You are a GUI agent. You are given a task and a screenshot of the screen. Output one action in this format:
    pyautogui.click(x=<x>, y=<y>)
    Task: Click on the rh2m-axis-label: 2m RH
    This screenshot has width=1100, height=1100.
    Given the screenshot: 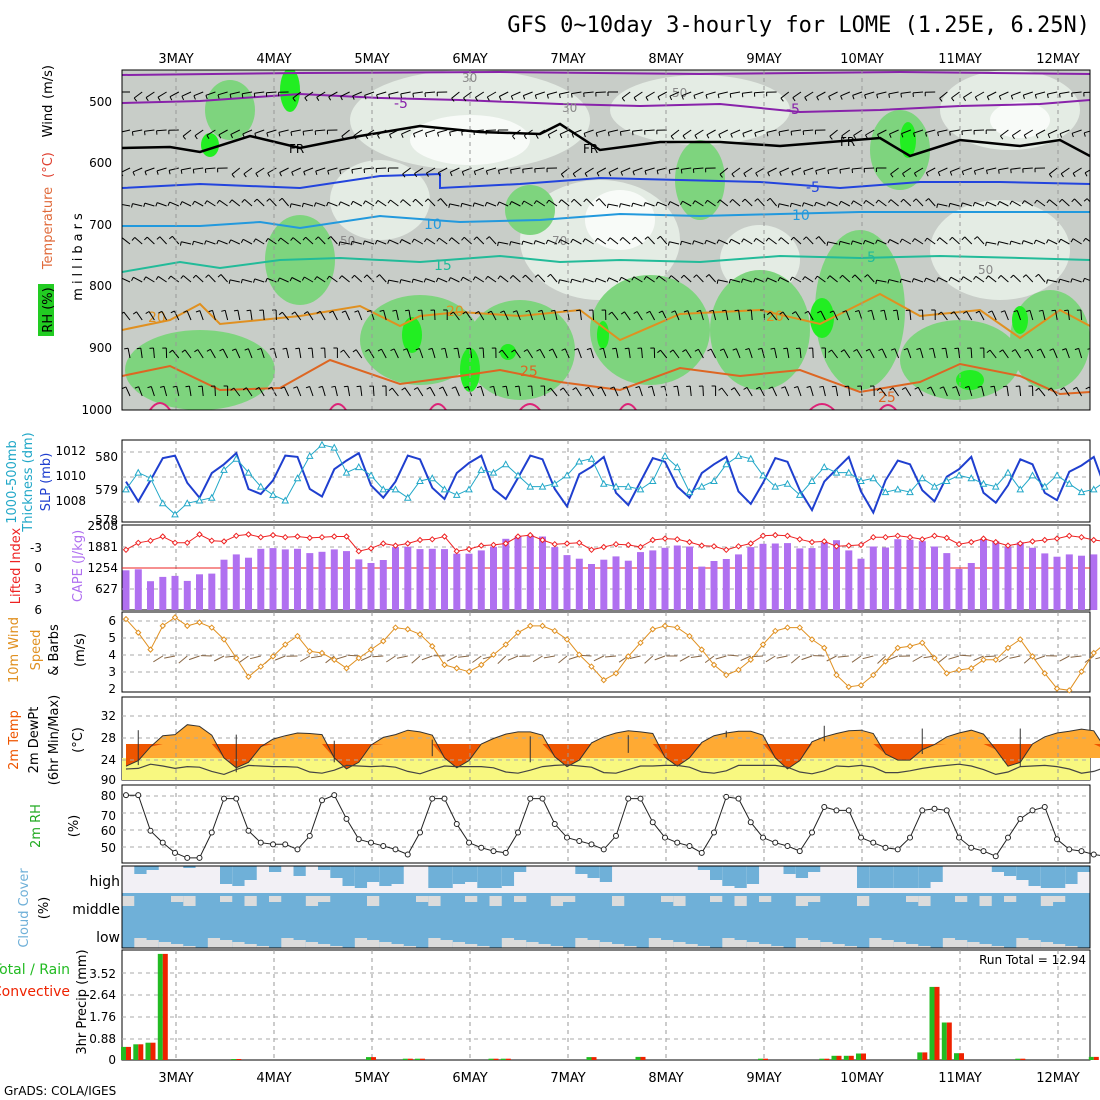 What is the action you would take?
    pyautogui.click(x=36, y=826)
    